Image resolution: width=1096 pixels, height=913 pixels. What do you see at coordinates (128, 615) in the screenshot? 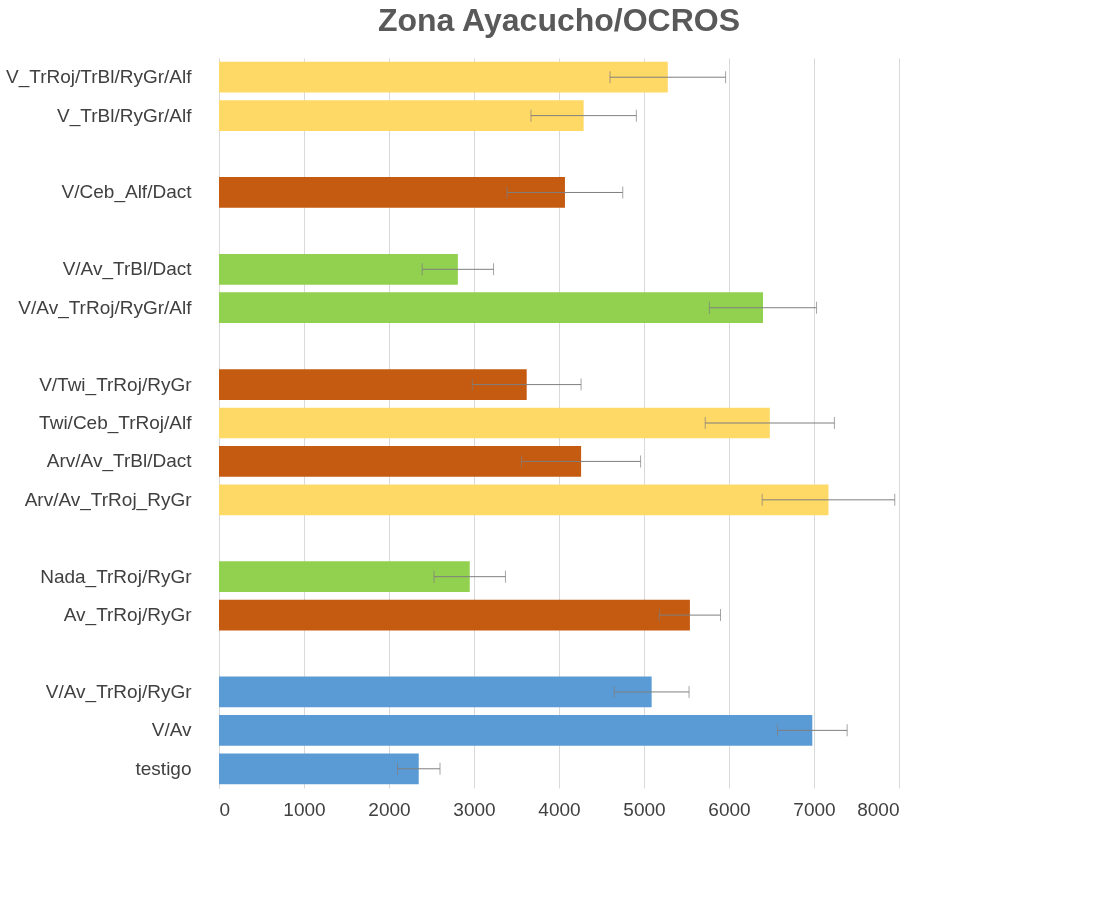
I see `y-tick-label: Av_TrRoj/RyGr` at bounding box center [128, 615].